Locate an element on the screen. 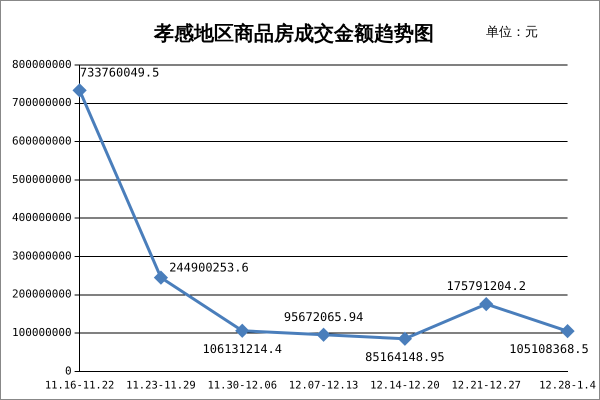  x-tick-label: 12.28-1.4 is located at coordinates (567, 385).